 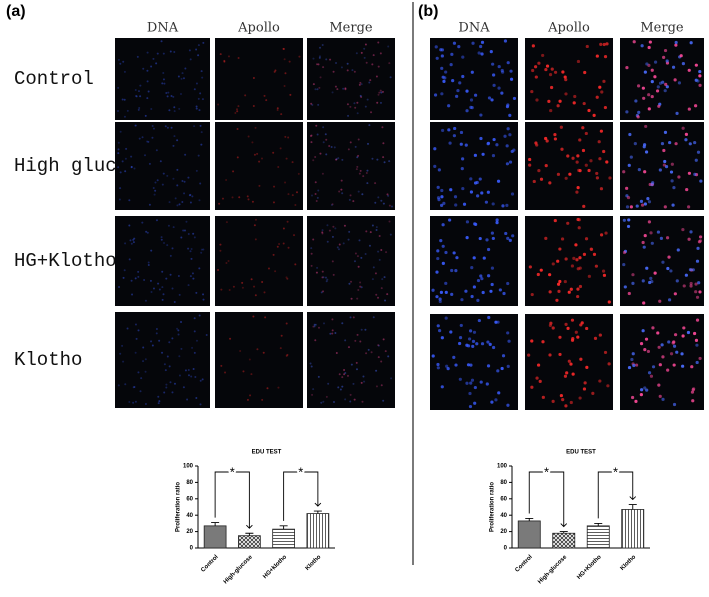 What do you see at coordinates (662, 28) in the screenshot?
I see `column-header: Merge` at bounding box center [662, 28].